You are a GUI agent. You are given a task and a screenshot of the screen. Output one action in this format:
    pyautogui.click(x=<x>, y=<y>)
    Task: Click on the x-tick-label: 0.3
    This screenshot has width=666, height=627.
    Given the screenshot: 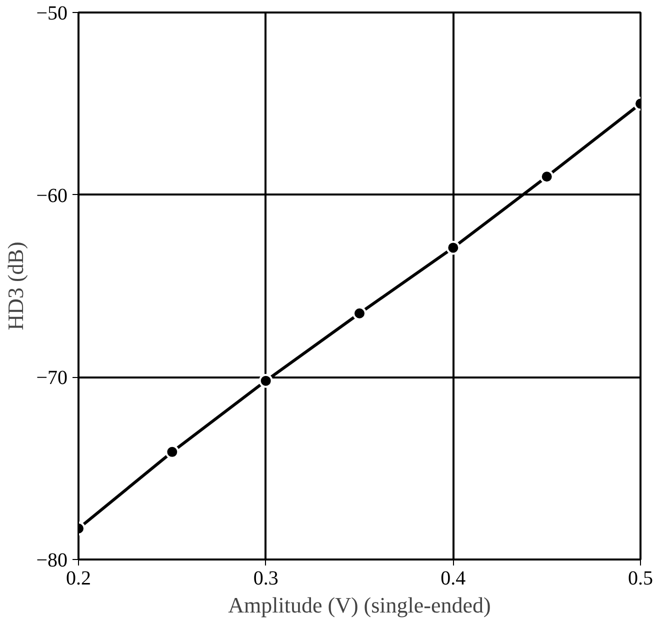 What is the action you would take?
    pyautogui.click(x=265, y=579)
    